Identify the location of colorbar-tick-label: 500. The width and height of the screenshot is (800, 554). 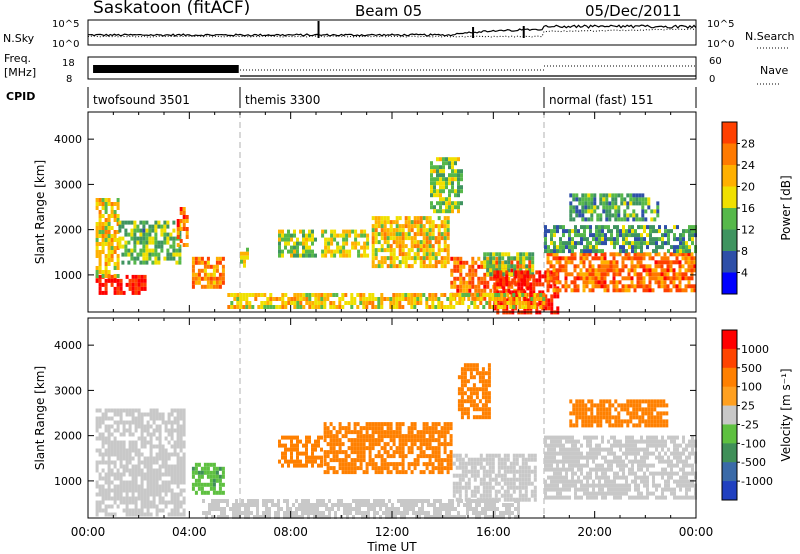
(751, 368).